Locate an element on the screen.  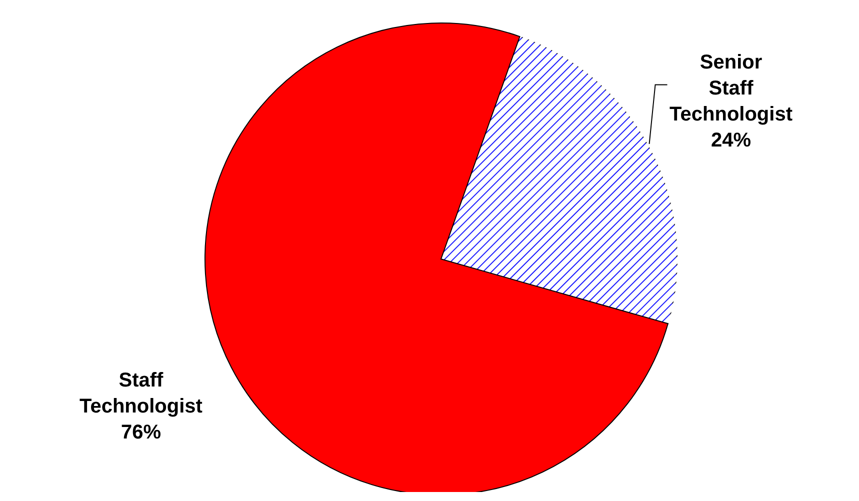
data-label: 76% is located at coordinates (141, 432).